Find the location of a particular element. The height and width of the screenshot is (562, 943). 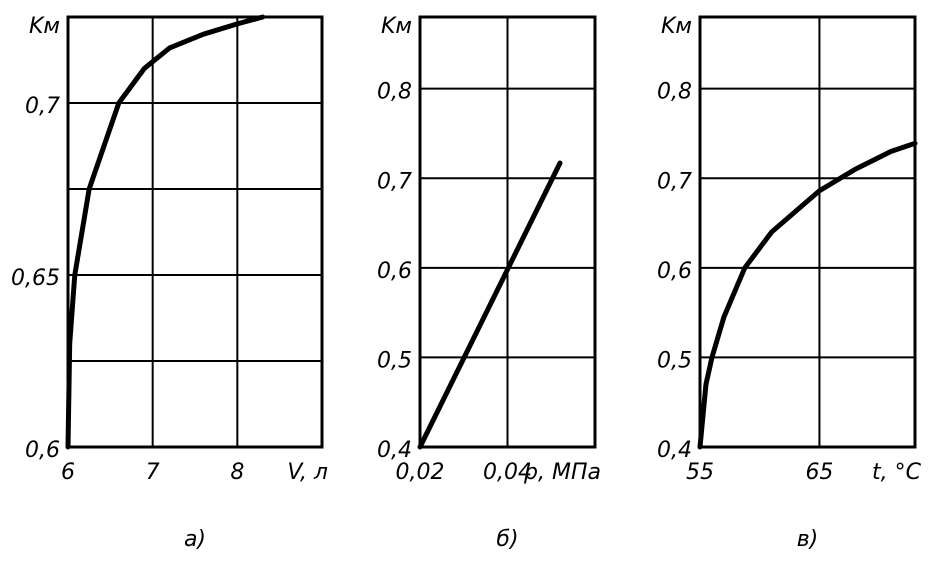

y-tick-label: 0,65 is located at coordinates (35, 278).